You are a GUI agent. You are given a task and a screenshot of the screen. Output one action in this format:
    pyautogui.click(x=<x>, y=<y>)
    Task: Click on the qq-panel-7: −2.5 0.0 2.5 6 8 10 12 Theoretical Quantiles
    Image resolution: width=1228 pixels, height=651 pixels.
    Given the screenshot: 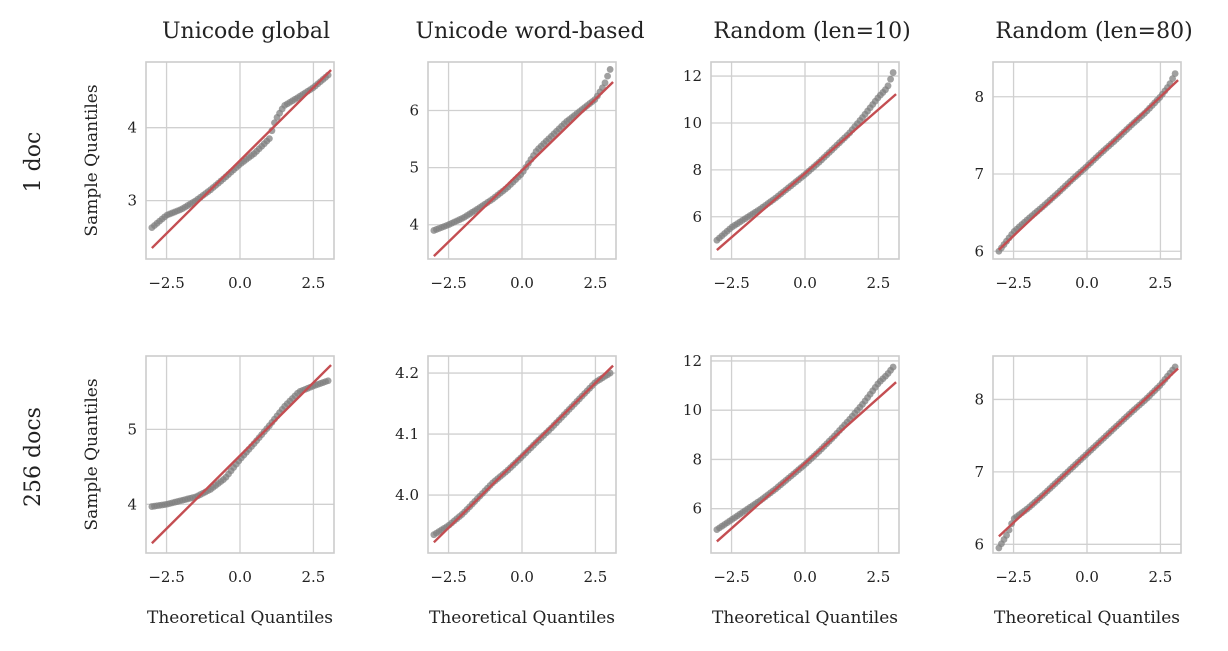 What is the action you would take?
    pyautogui.click(x=791, y=490)
    